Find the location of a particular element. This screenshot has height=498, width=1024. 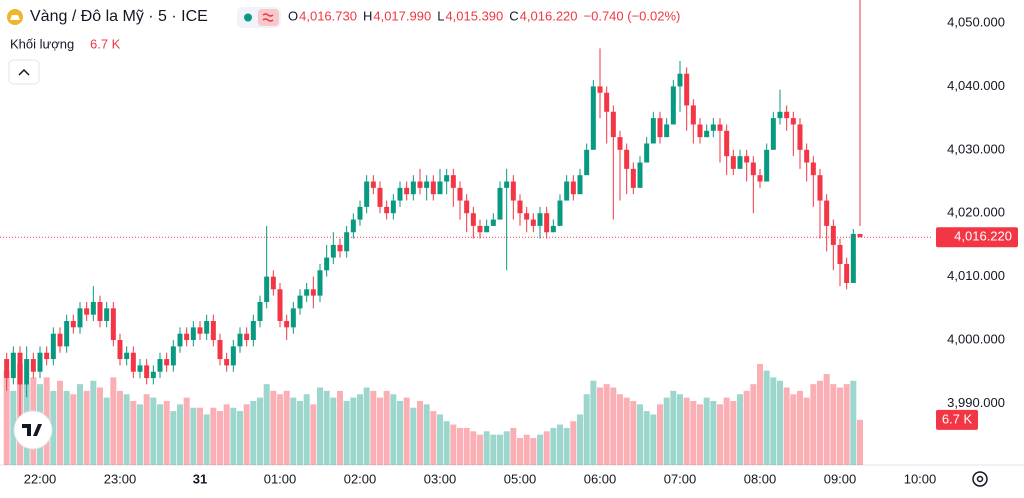

collapse-button is located at coordinates (24, 72).